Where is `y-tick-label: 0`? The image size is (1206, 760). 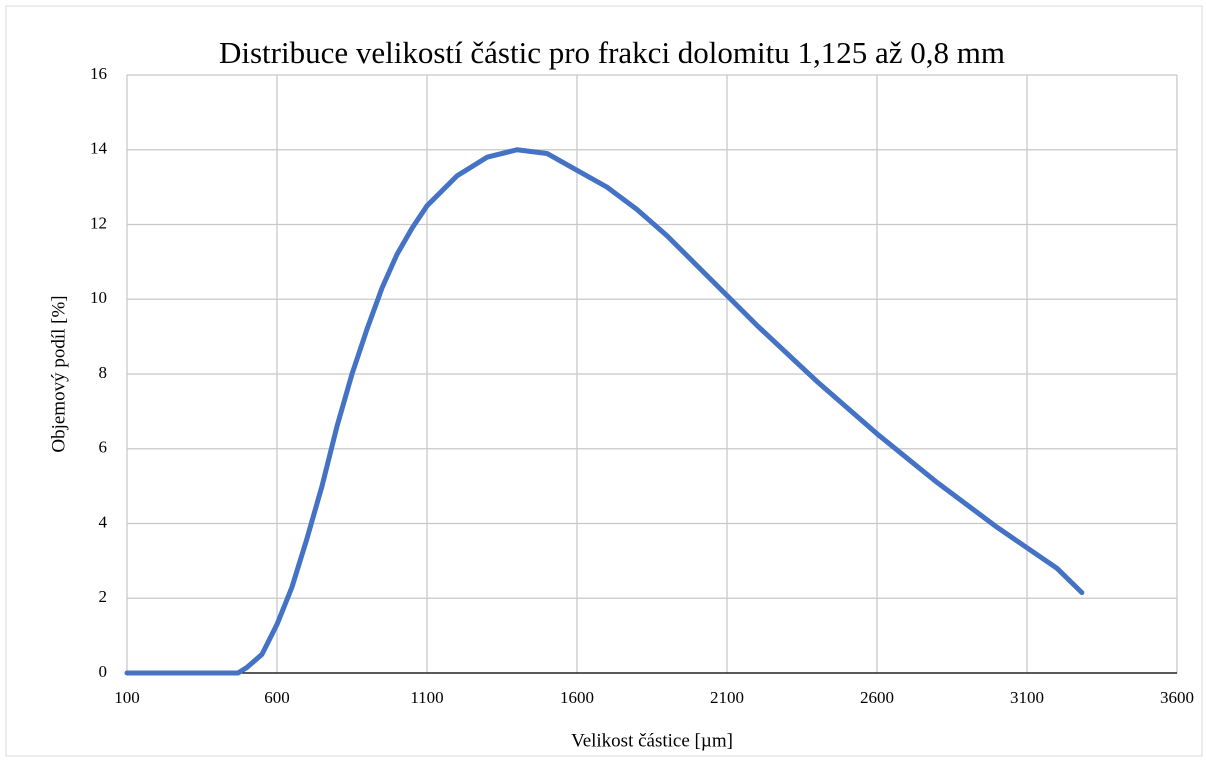
y-tick-label: 0 is located at coordinates (103, 671).